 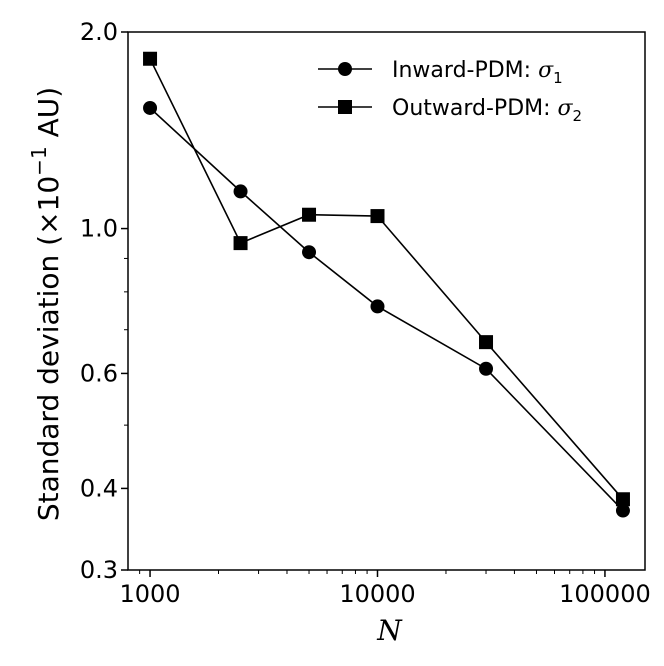 What do you see at coordinates (377, 594) in the screenshot?
I see `x-tick-label-10000: 10000` at bounding box center [377, 594].